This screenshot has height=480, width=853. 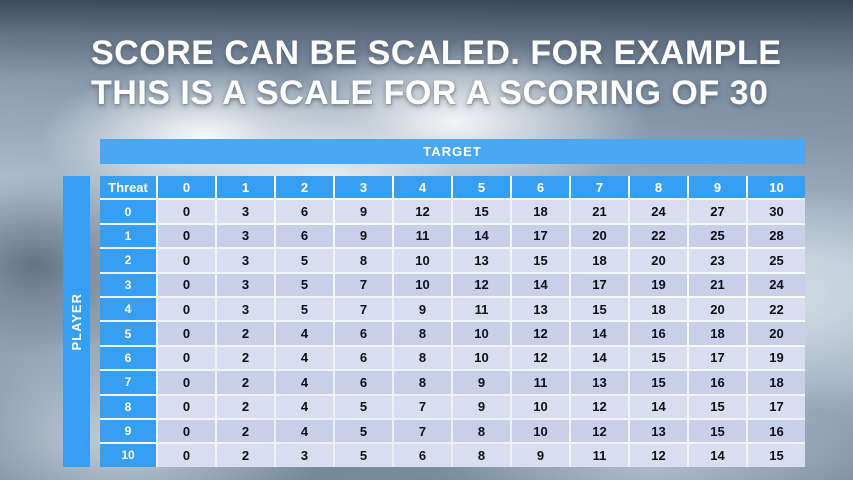 I want to click on target-column-header: 1, so click(x=245, y=187).